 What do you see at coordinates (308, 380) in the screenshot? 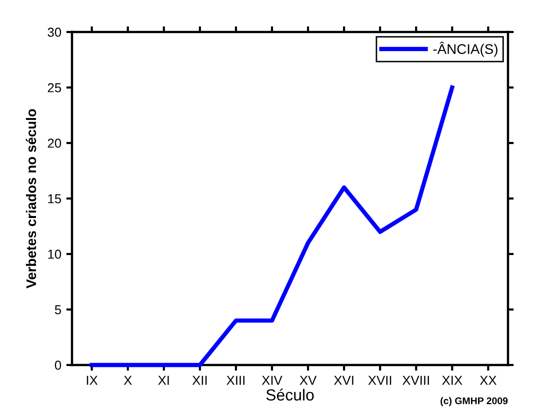
I see `x-tick-label: XV` at bounding box center [308, 380].